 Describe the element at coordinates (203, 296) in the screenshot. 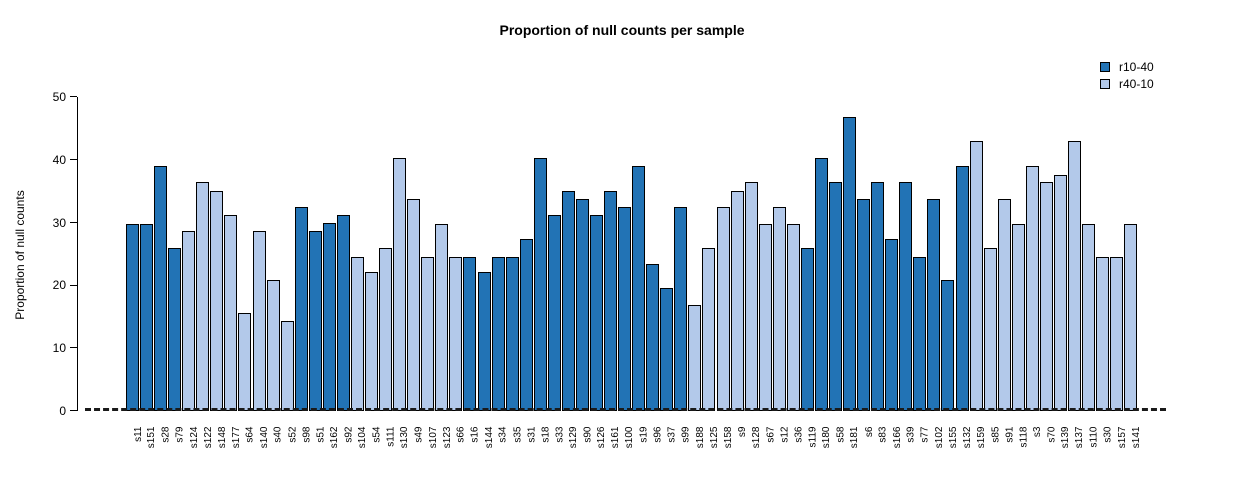

I see `bar-s122` at that location.